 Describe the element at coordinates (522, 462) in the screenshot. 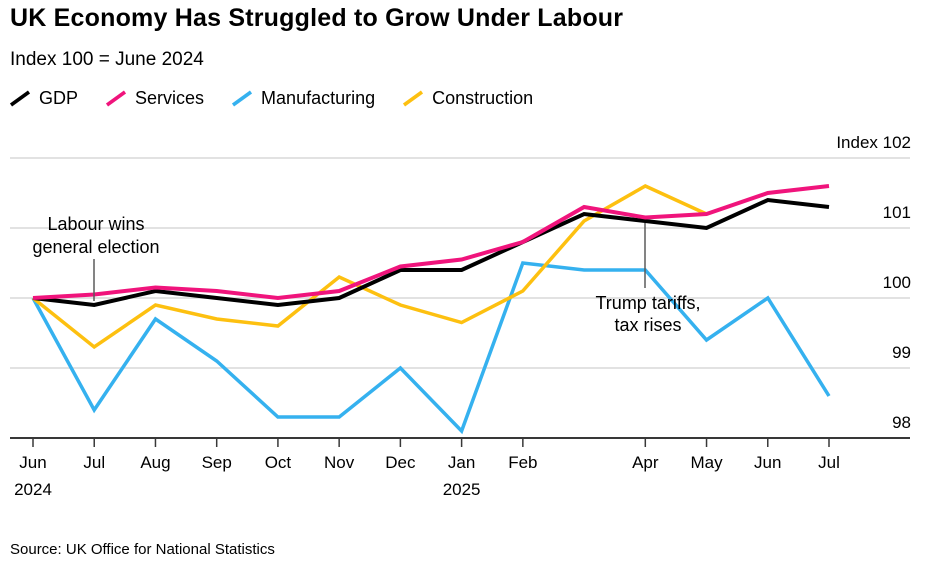

I see `x-tick-label: Feb` at that location.